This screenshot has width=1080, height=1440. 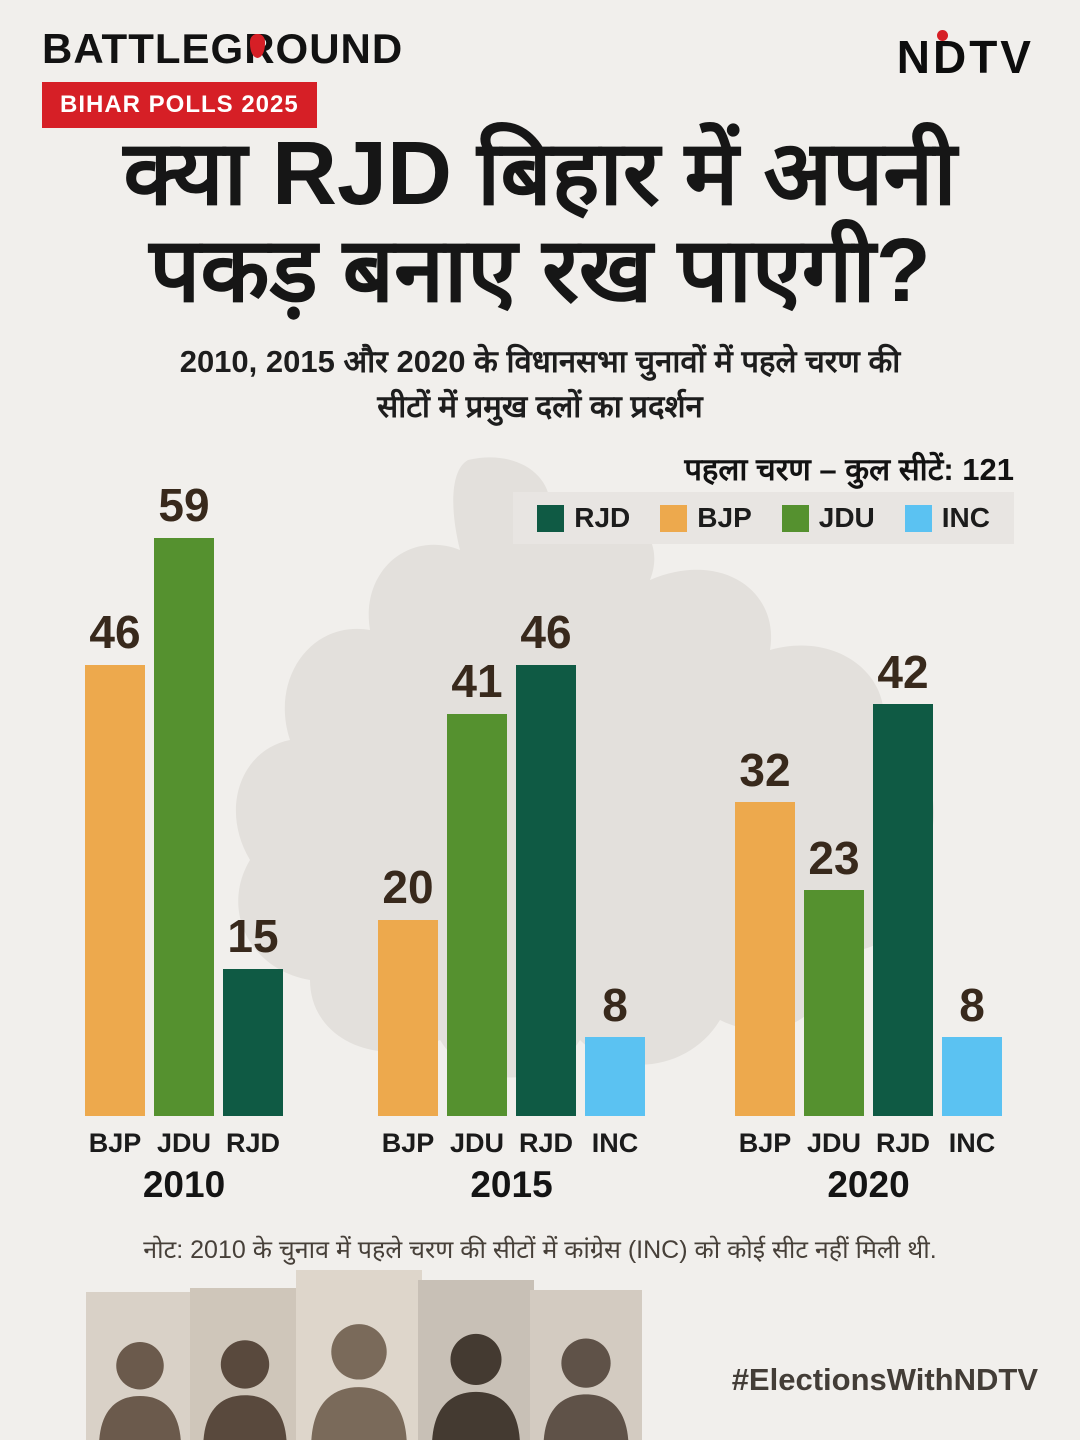 I want to click on legend-item-INC: INC, so click(x=947, y=518).